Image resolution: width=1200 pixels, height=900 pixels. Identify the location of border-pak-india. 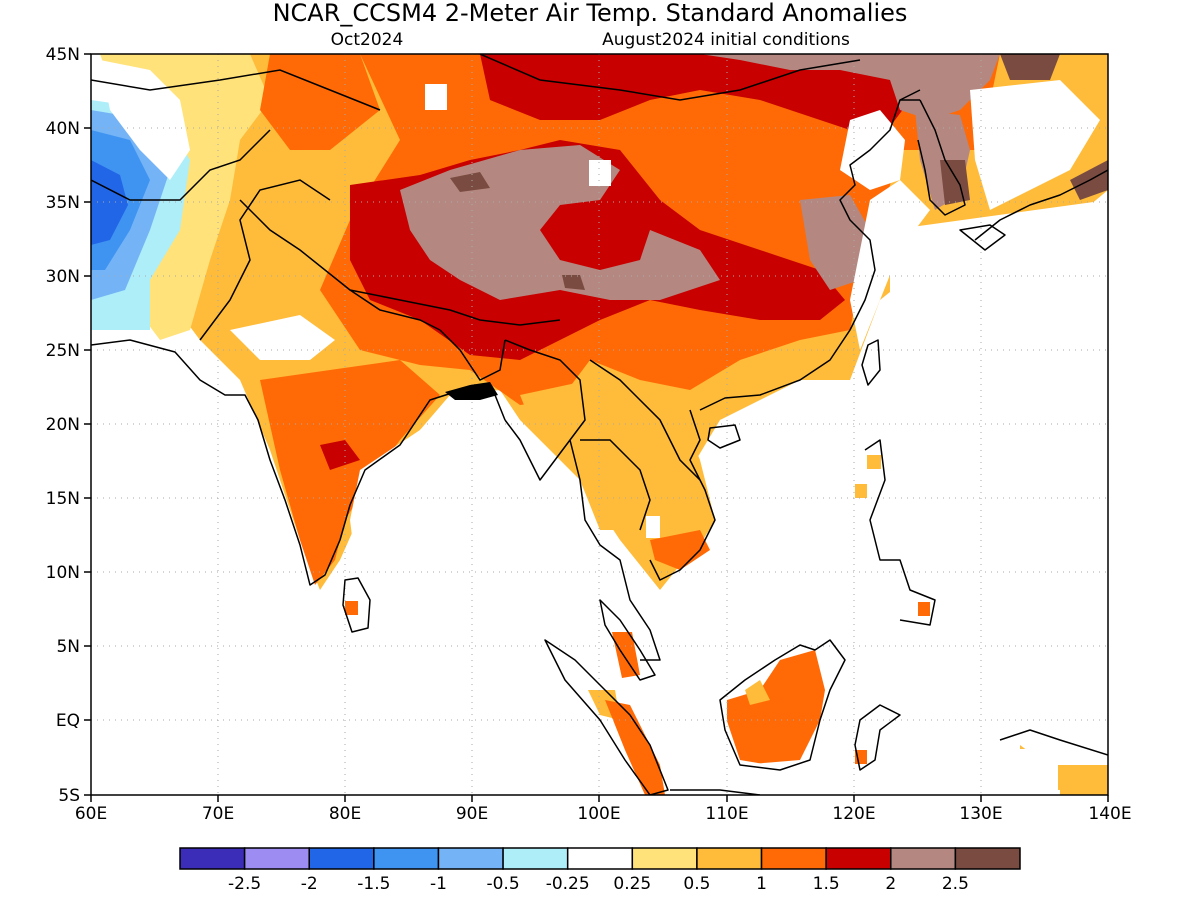
(265, 260).